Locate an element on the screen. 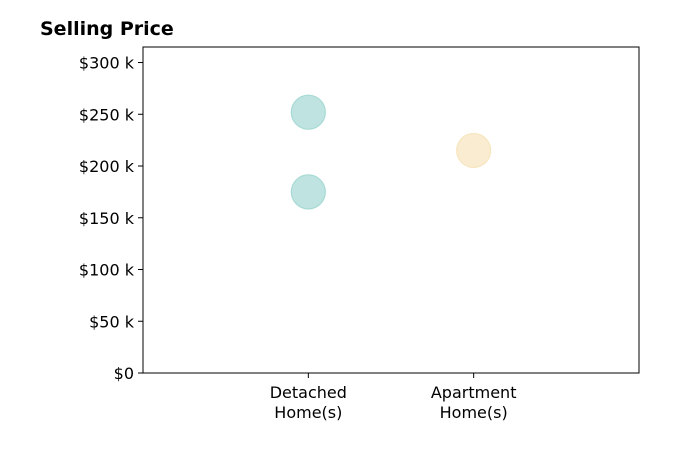  y-tick-label: $100 k is located at coordinates (107, 270).